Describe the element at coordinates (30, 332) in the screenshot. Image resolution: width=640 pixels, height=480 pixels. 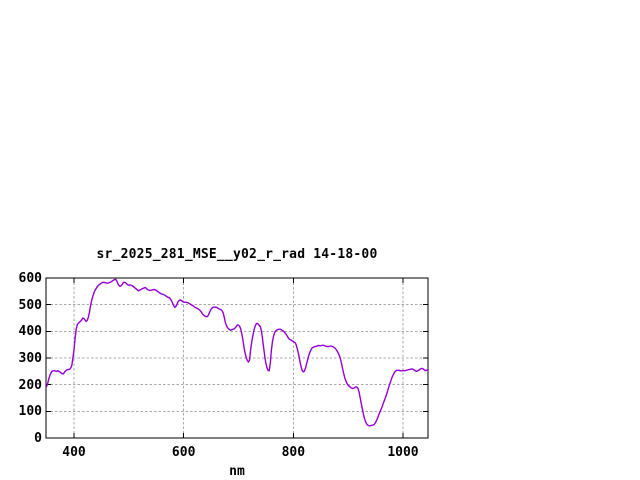
I see `y-tick-label: 400` at that location.